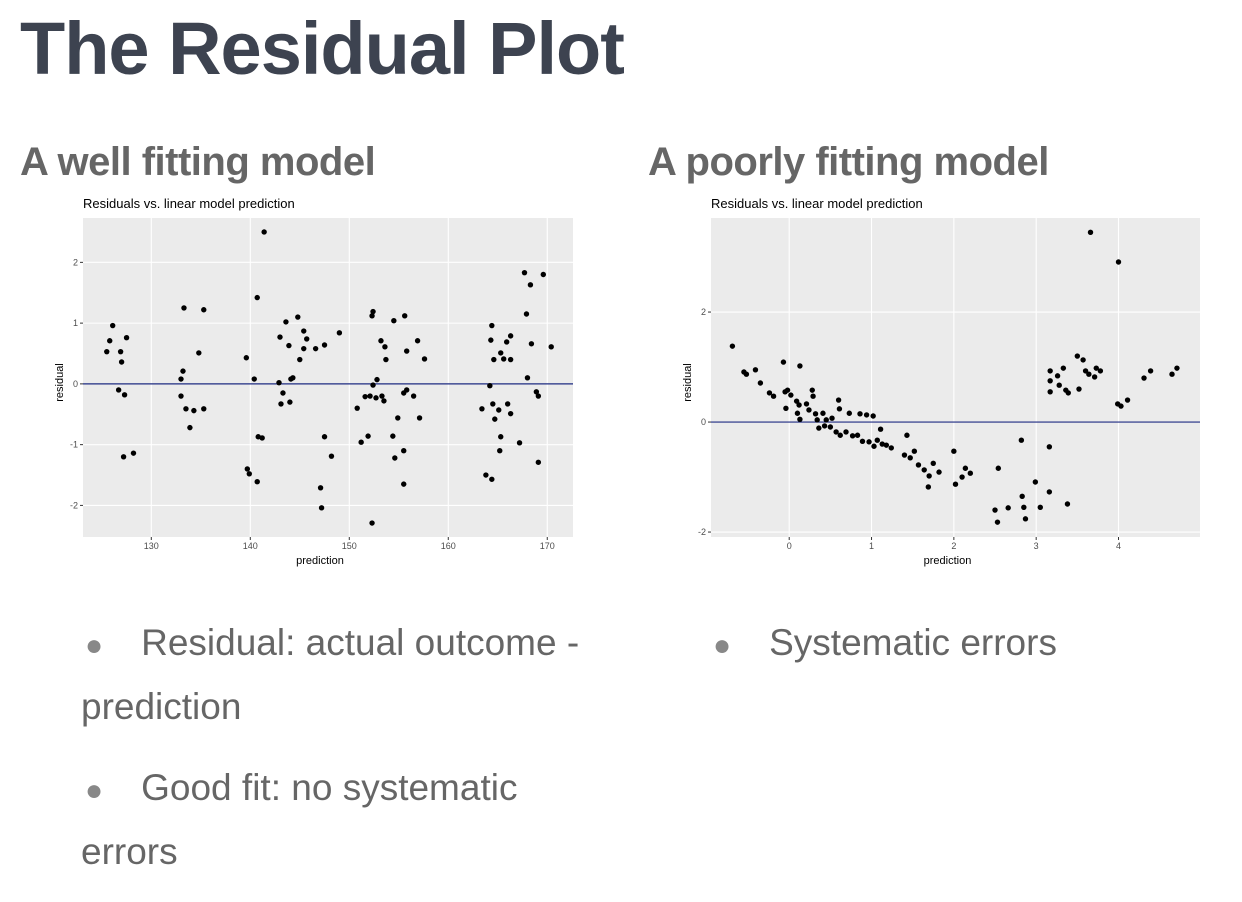  Describe the element at coordinates (74, 505) in the screenshot. I see `y-tick-label: -2` at that location.